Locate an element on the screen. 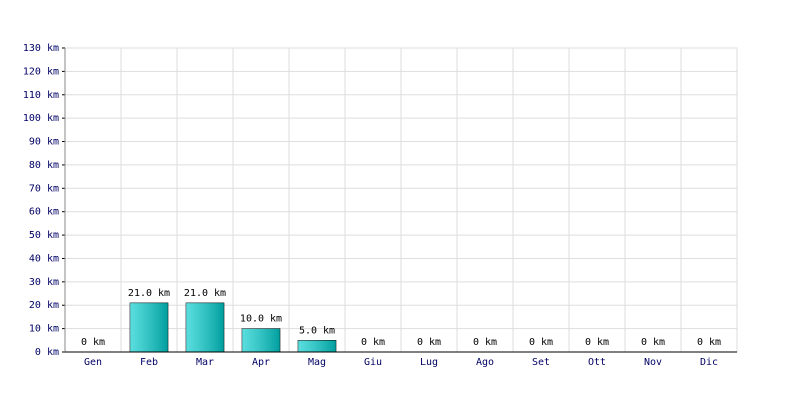 The height and width of the screenshot is (400, 800). y-tick-label: 100 km is located at coordinates (41, 118).